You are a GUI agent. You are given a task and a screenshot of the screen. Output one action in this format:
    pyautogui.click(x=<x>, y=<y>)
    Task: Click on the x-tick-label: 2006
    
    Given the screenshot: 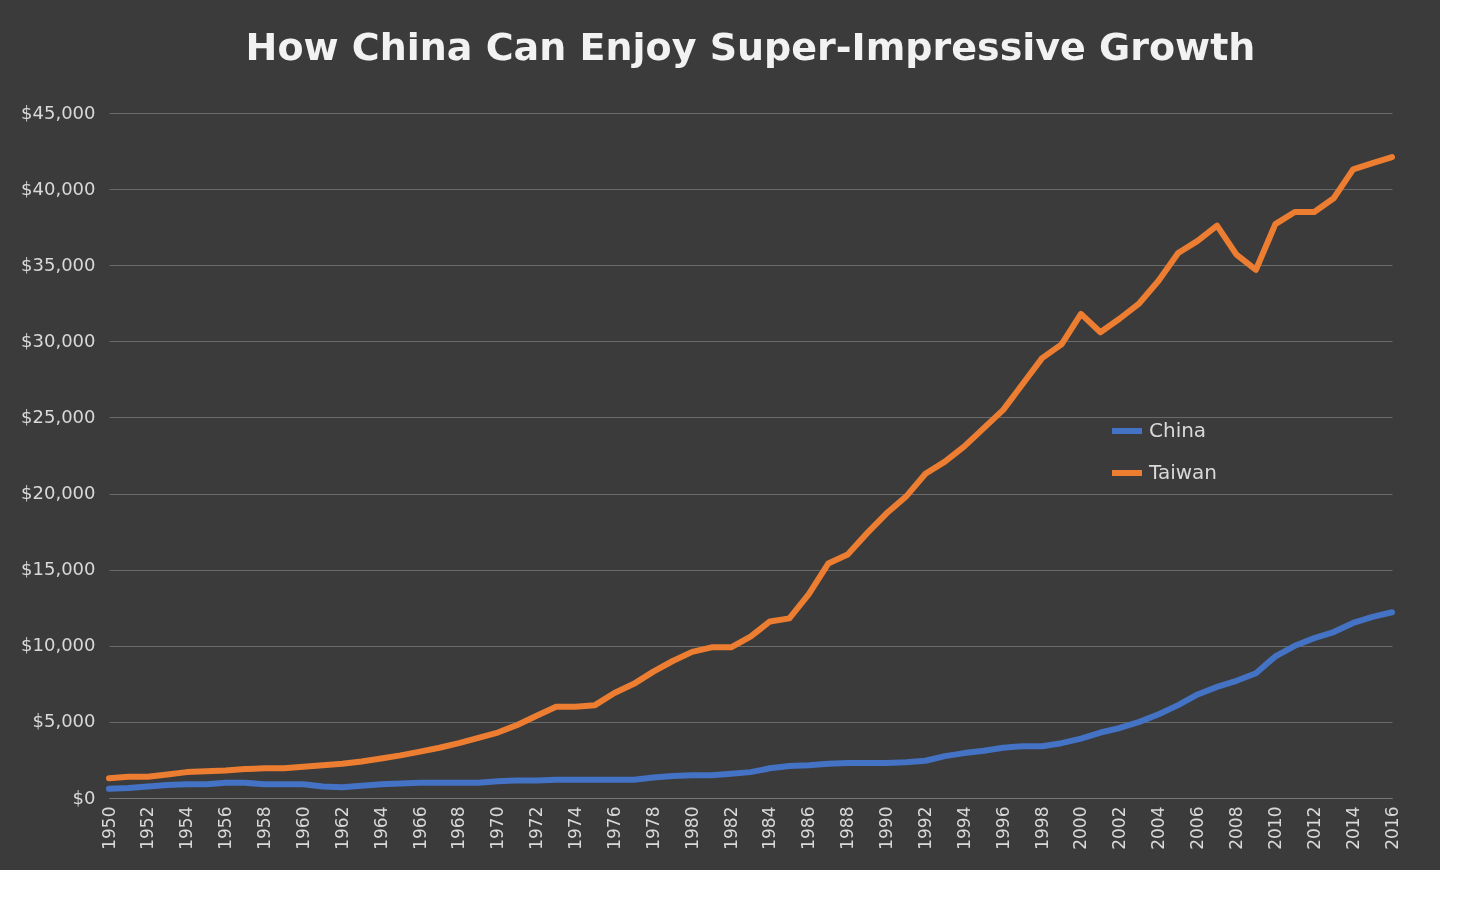 What is the action you would take?
    pyautogui.click(x=1197, y=828)
    